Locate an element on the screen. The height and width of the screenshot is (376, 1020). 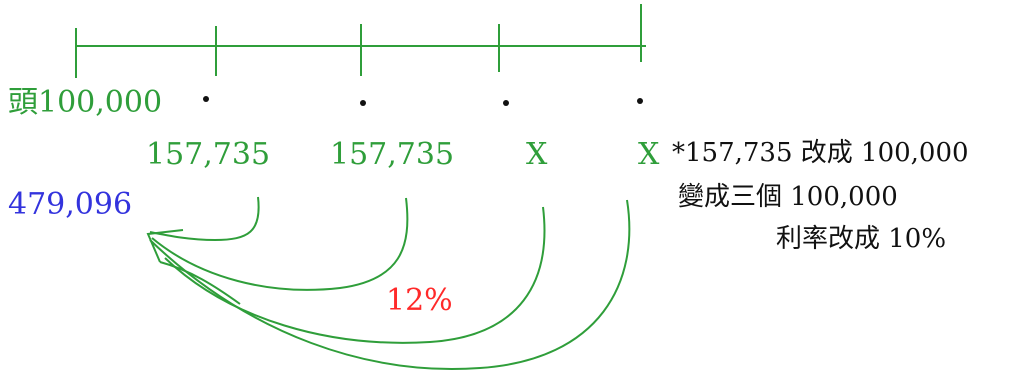
interest-rate-label: 12% is located at coordinates (419, 300).